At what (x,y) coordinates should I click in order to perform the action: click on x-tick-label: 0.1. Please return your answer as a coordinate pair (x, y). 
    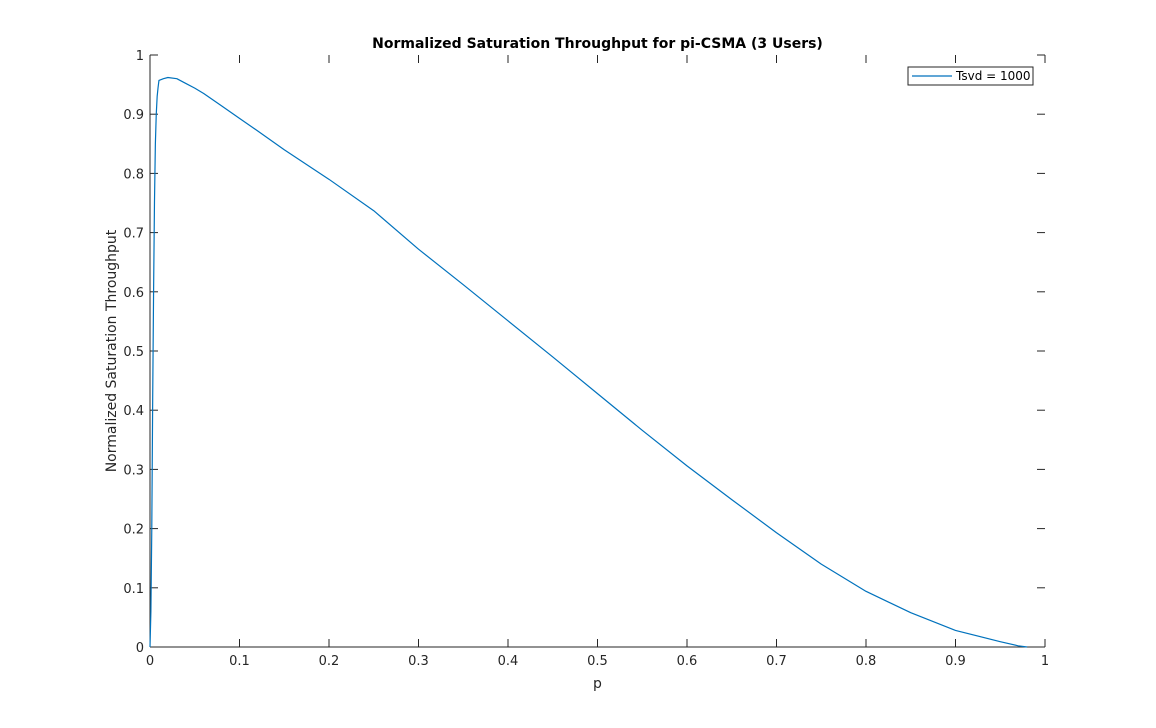
    Looking at the image, I should click on (239, 661).